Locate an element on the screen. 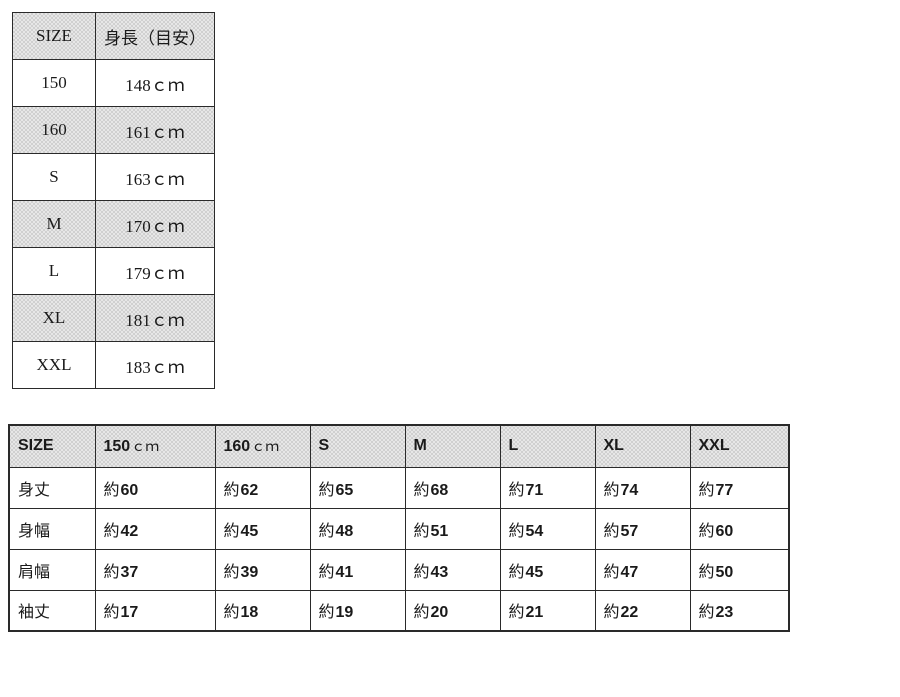 This screenshot has height=697, width=900. measurement-row: 身幅 約42 約45 約48 約51 約54 約57 約60 is located at coordinates (399, 528).